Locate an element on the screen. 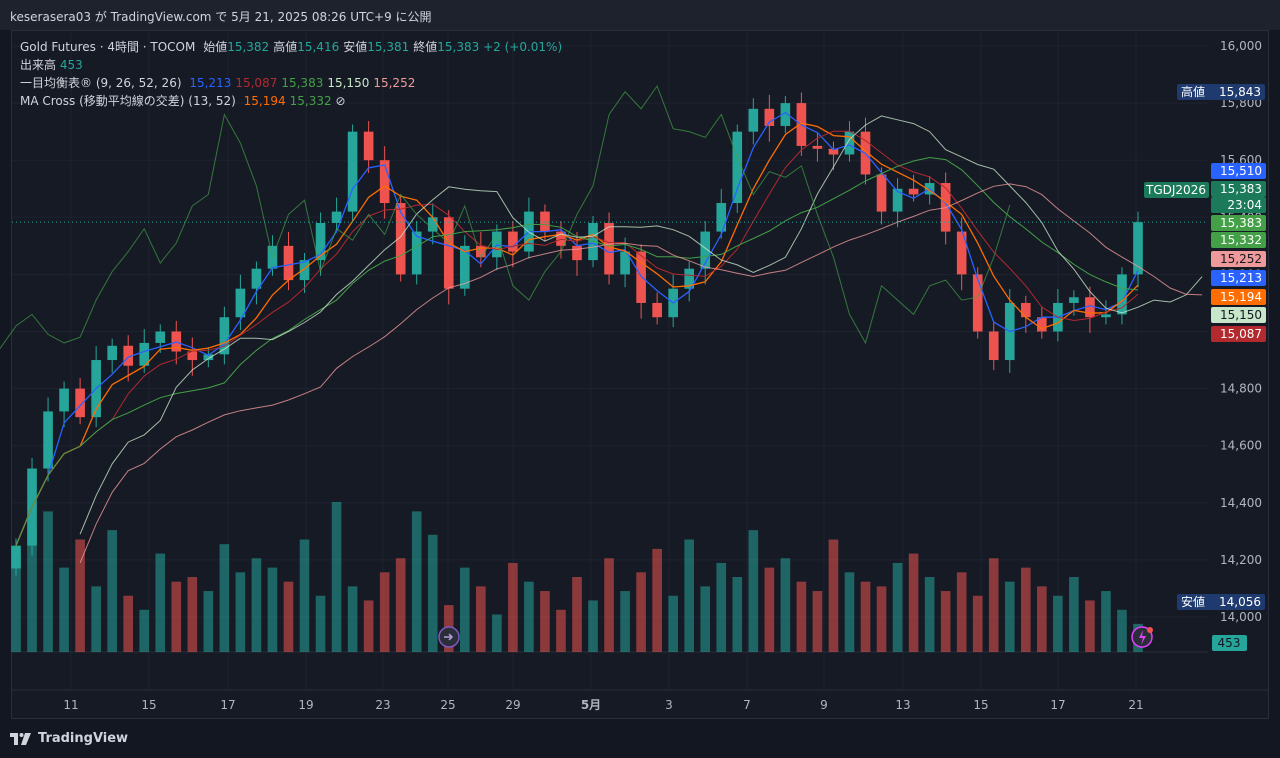  countdown-tag-bg is located at coordinates (1238, 205).